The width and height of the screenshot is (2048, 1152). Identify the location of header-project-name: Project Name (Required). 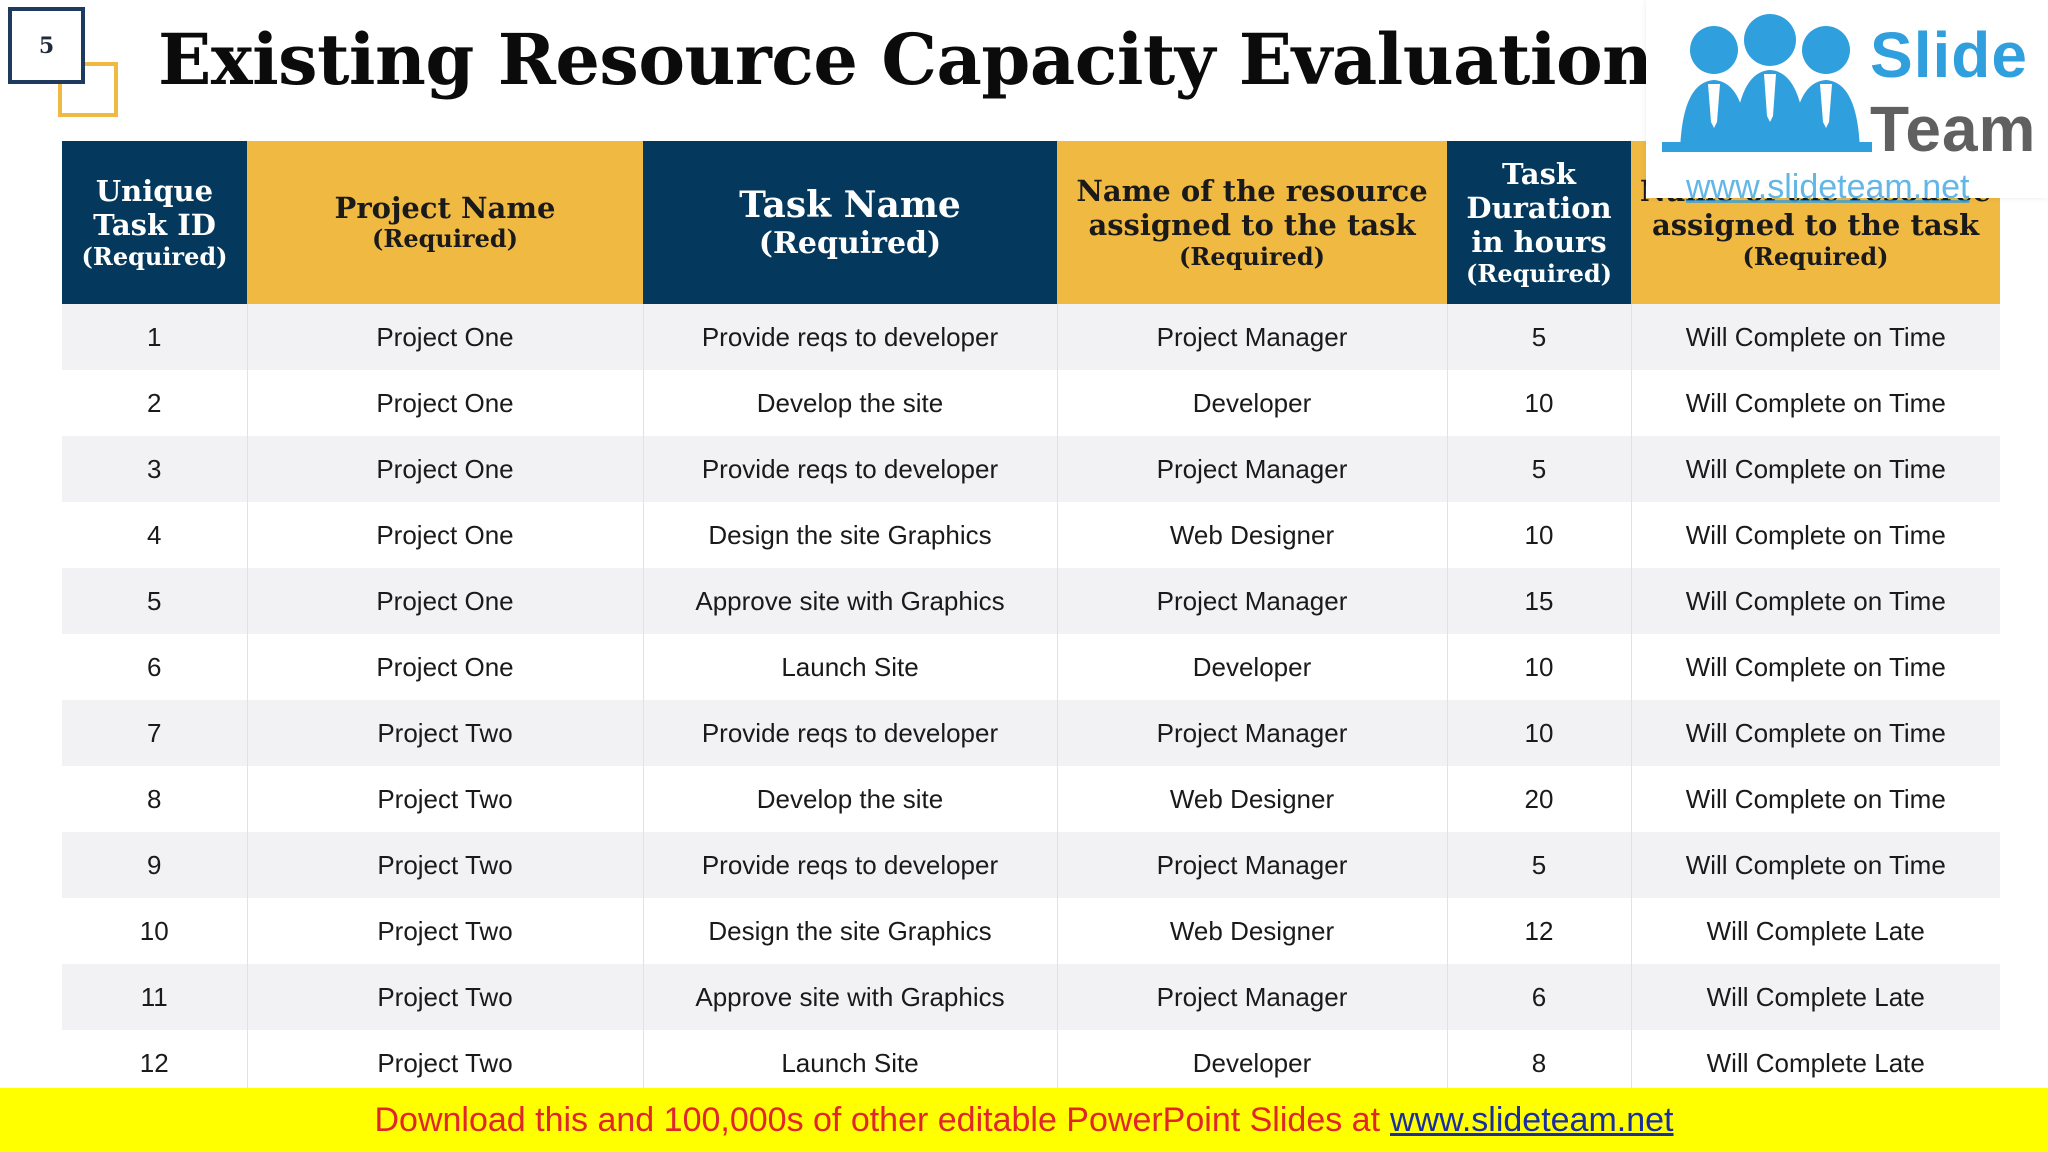
(445, 222).